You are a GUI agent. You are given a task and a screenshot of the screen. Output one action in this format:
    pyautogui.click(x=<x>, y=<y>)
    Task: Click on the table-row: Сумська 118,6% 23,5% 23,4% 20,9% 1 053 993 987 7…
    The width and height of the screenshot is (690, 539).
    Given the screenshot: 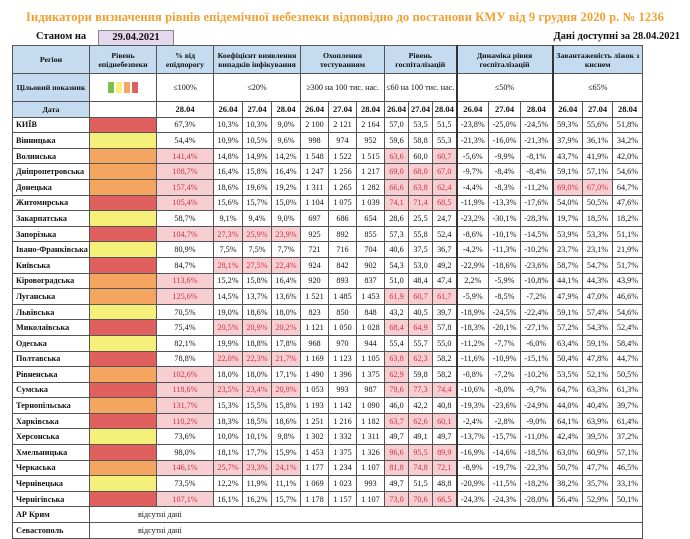 What is the action you would take?
    pyautogui.click(x=327, y=390)
    